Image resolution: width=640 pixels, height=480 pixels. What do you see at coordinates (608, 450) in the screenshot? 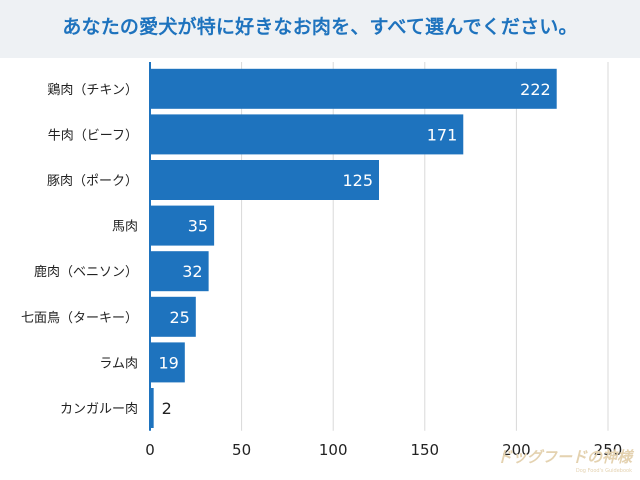
I see `x-tick-label-250: 250` at bounding box center [608, 450].